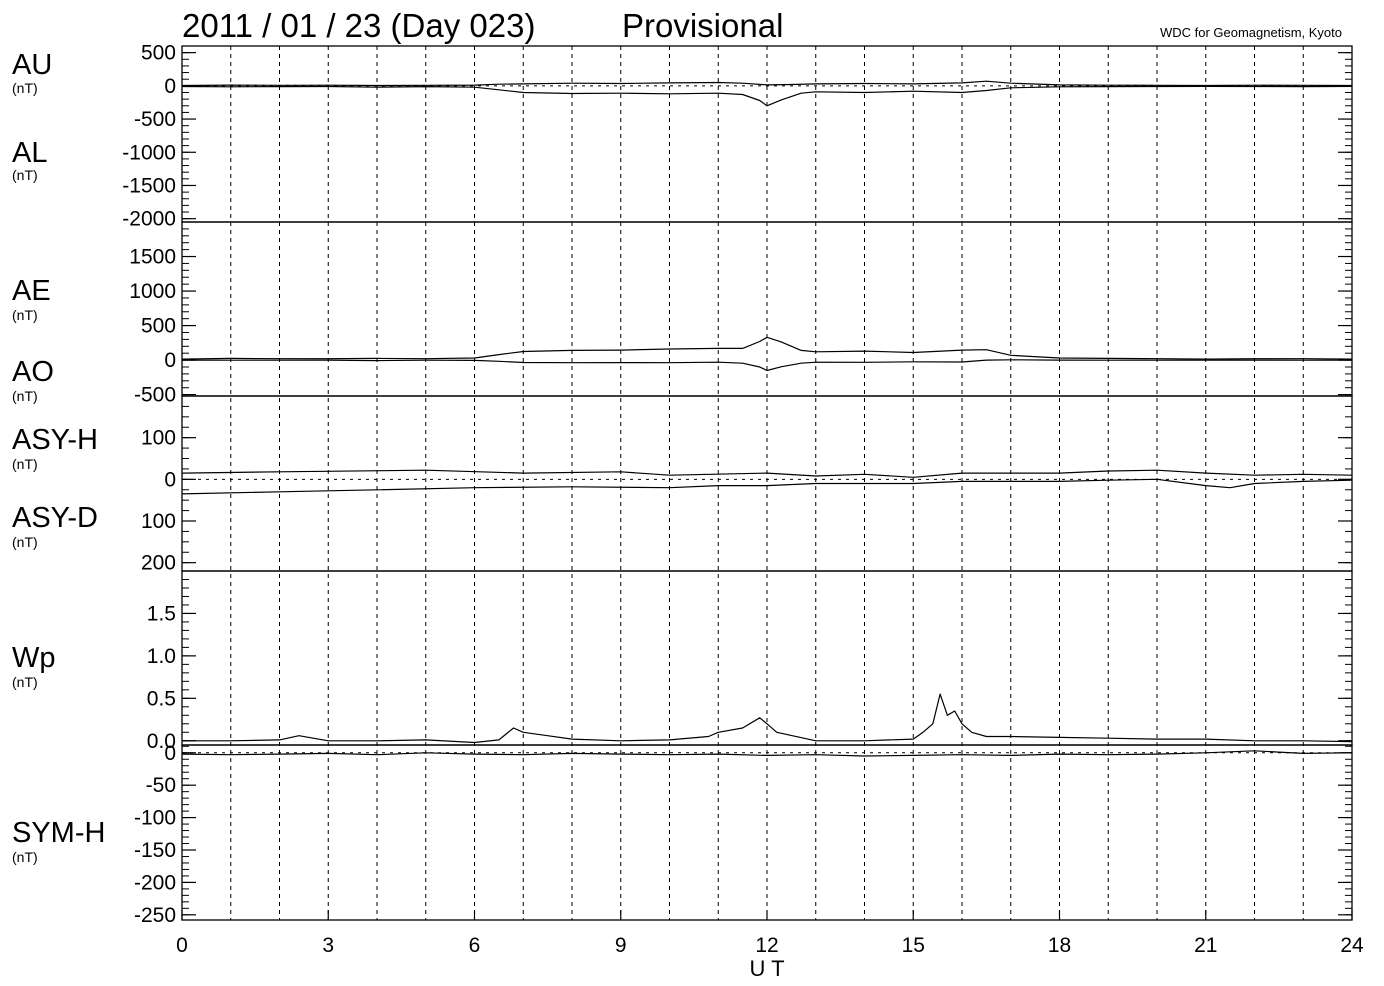 This screenshot has height=986, width=1384. I want to click on x-tick-label: 6, so click(475, 945).